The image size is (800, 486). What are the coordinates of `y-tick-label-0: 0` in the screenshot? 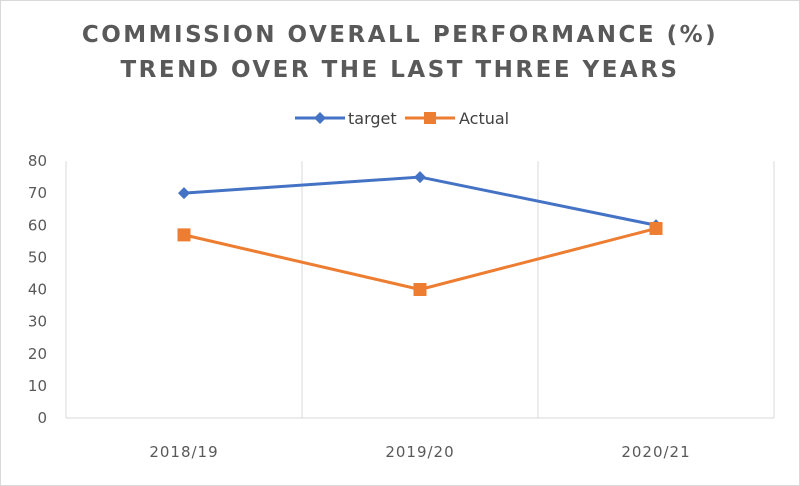 It's located at (42, 418).